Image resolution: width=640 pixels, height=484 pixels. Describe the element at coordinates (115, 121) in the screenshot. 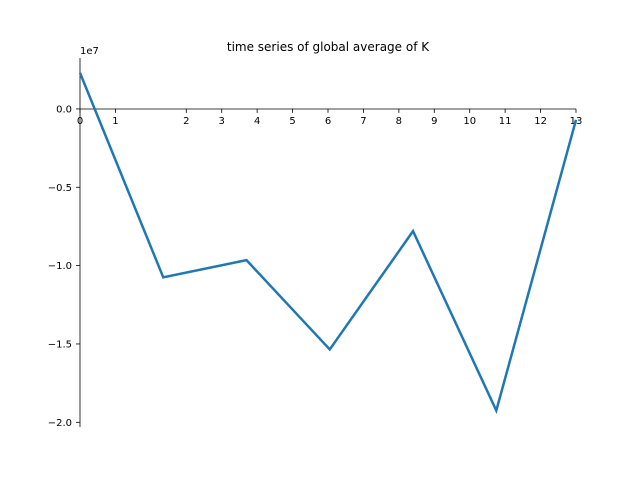

I see `x-tick-label: 1` at that location.